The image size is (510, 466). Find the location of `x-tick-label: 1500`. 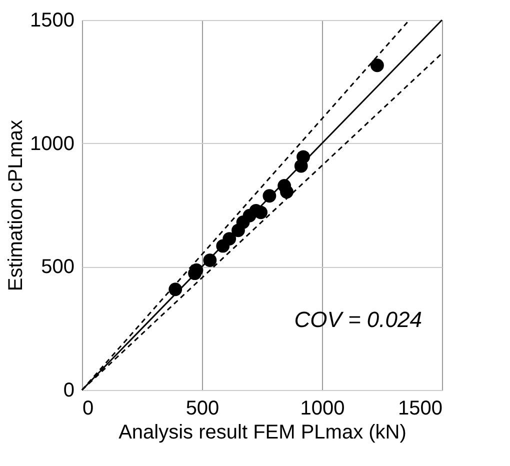

x-tick-label: 1500 is located at coordinates (420, 409).